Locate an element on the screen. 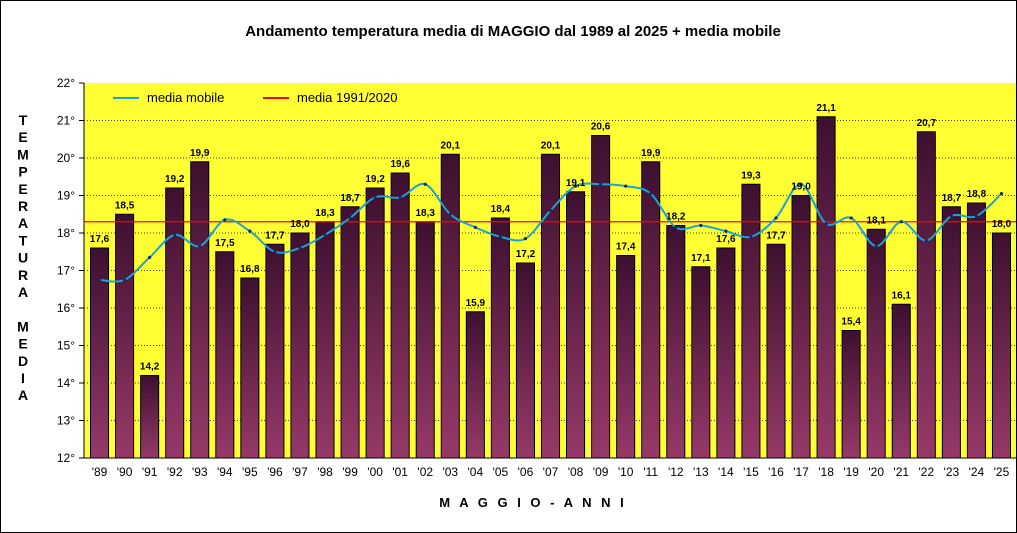 The height and width of the screenshot is (533, 1017). legend: media mobile media 1991/2020 is located at coordinates (255, 97).